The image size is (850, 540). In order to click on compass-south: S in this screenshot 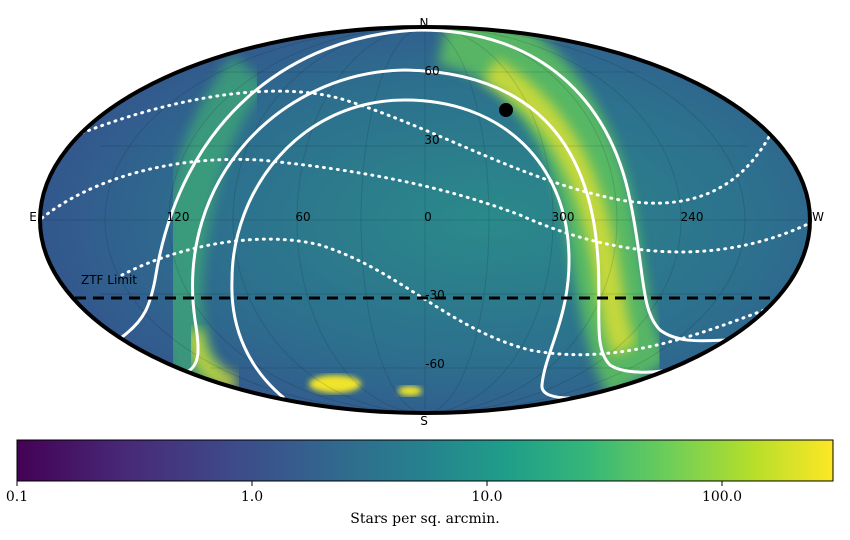, I will do `click(424, 421)`.